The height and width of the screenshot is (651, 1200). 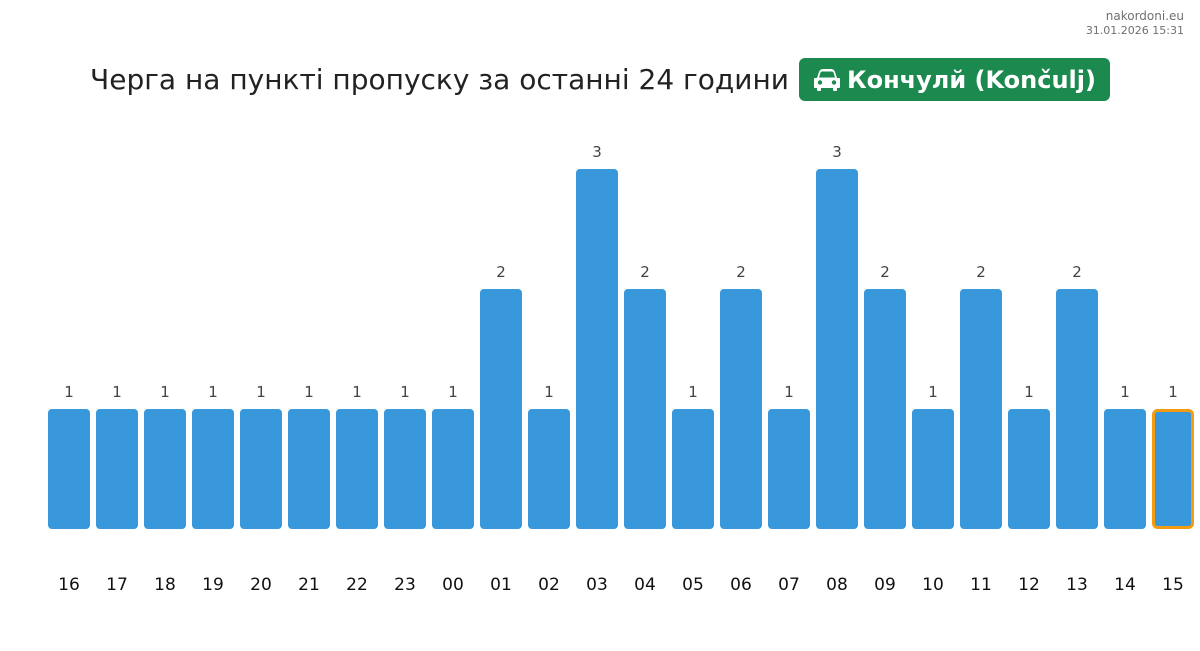 What do you see at coordinates (453, 585) in the screenshot?
I see `x-tick-label: 00` at bounding box center [453, 585].